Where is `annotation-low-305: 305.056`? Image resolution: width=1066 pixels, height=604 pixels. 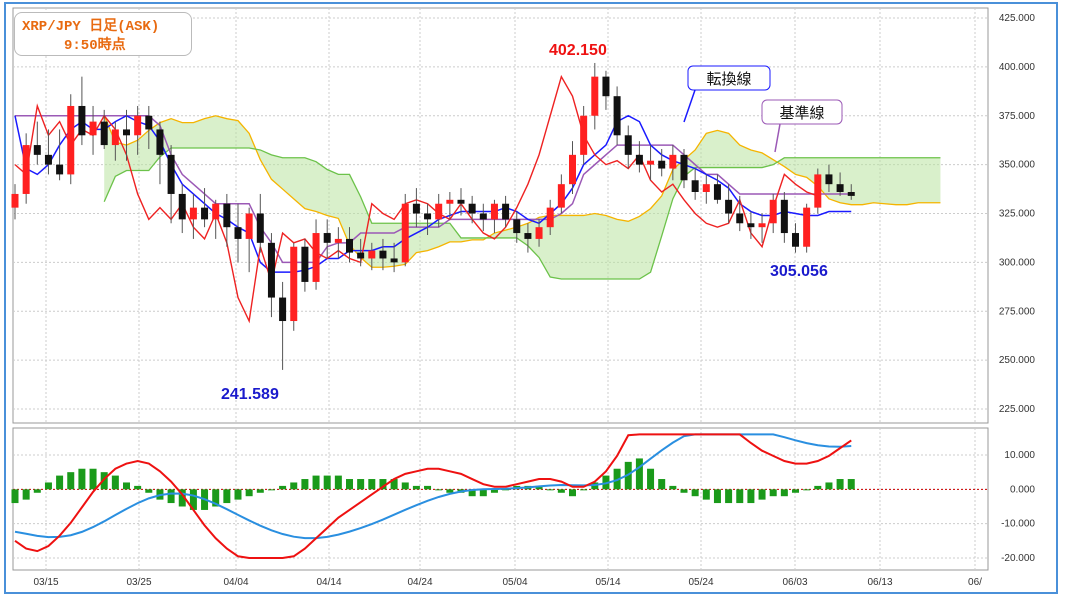
annotation-low-305: 305.056 is located at coordinates (799, 271).